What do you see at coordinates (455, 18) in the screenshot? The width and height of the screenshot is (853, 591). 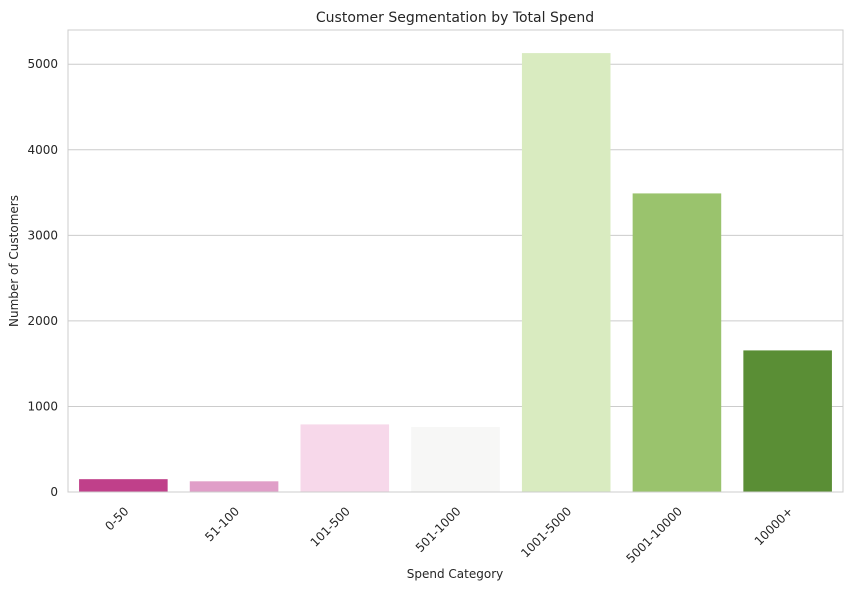 I see `chart-title: Customer Segmentation by Total Spend` at bounding box center [455, 18].